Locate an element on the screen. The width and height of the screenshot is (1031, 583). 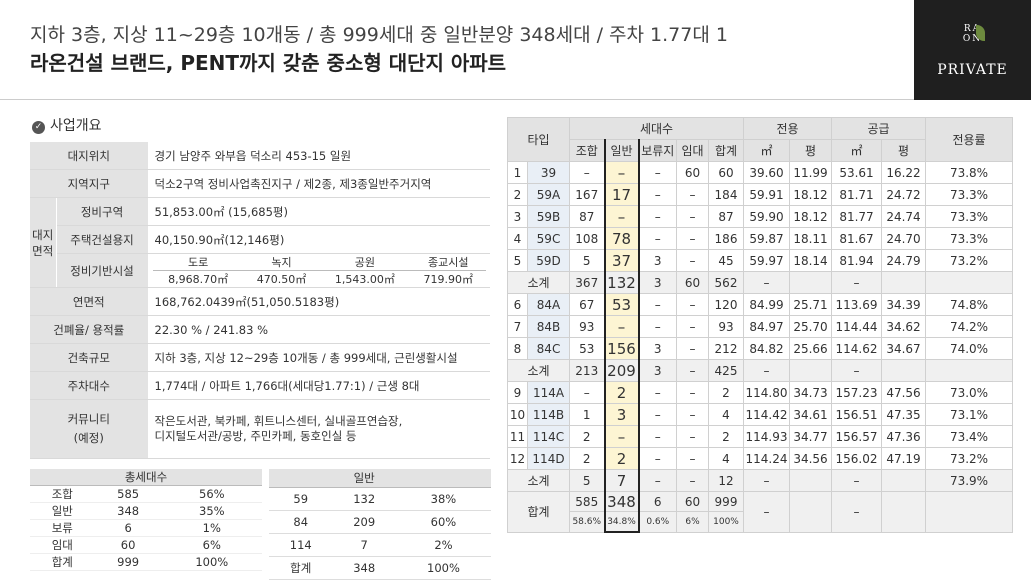
table-cell: 47.56 is located at coordinates (903, 392).